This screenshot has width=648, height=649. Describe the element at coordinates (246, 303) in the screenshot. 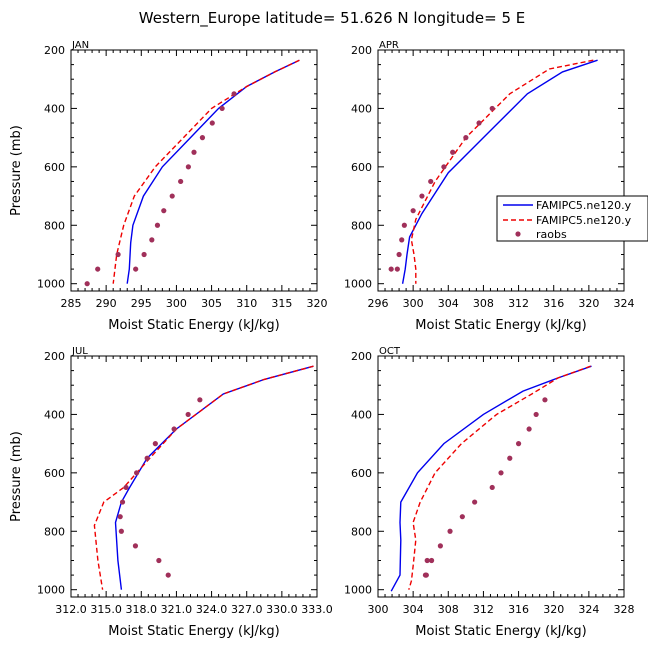

I see `x-tick-label: 310` at that location.